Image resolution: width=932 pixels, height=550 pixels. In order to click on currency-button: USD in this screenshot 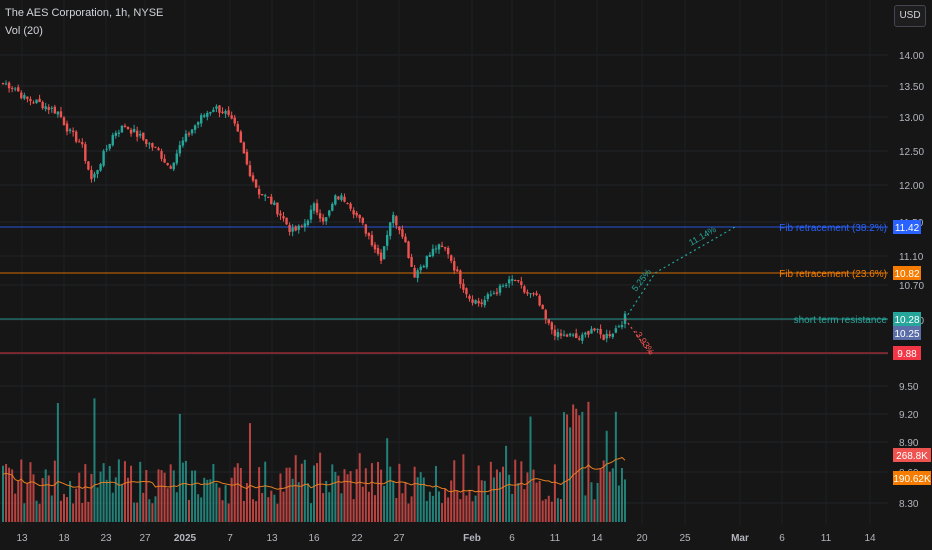, I will do `click(910, 16)`.